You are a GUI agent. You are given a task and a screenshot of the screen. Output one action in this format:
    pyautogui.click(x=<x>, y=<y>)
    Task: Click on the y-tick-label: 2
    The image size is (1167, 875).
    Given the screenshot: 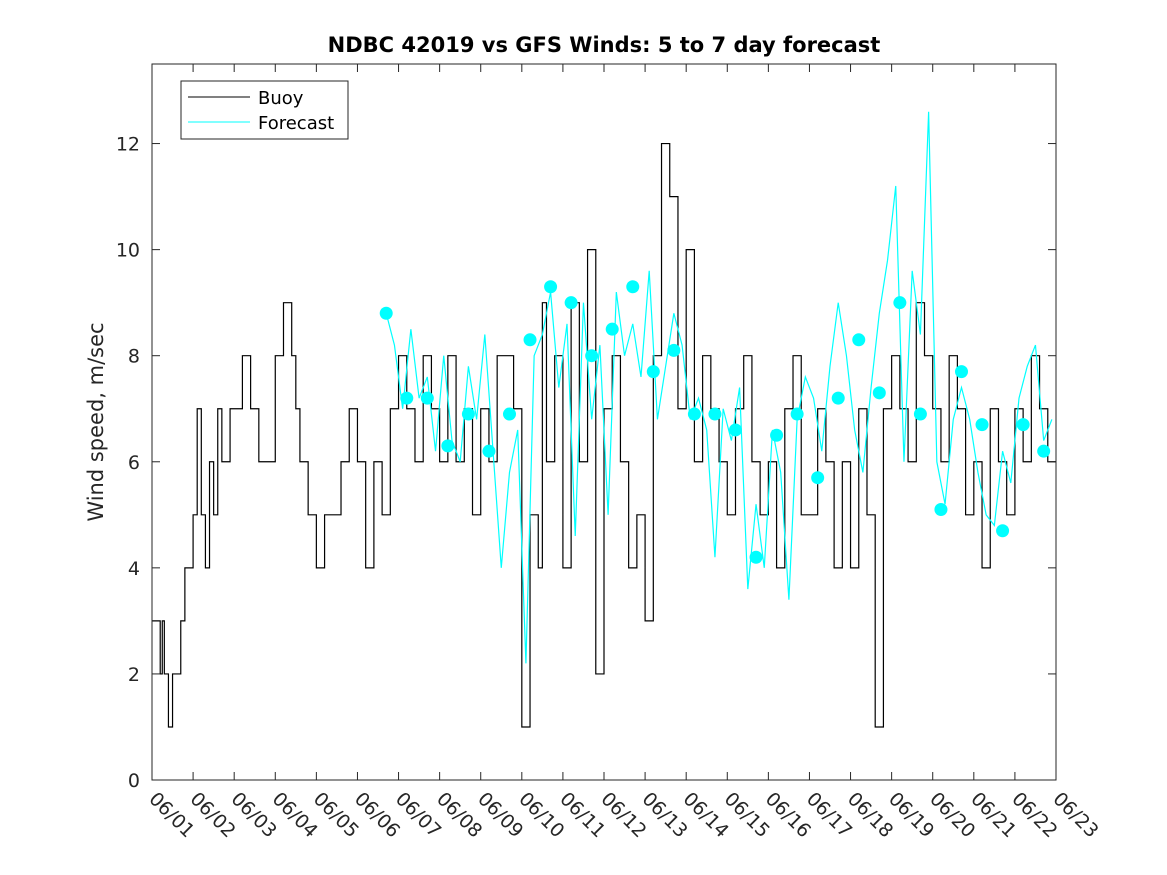 What is the action you would take?
    pyautogui.click(x=134, y=675)
    